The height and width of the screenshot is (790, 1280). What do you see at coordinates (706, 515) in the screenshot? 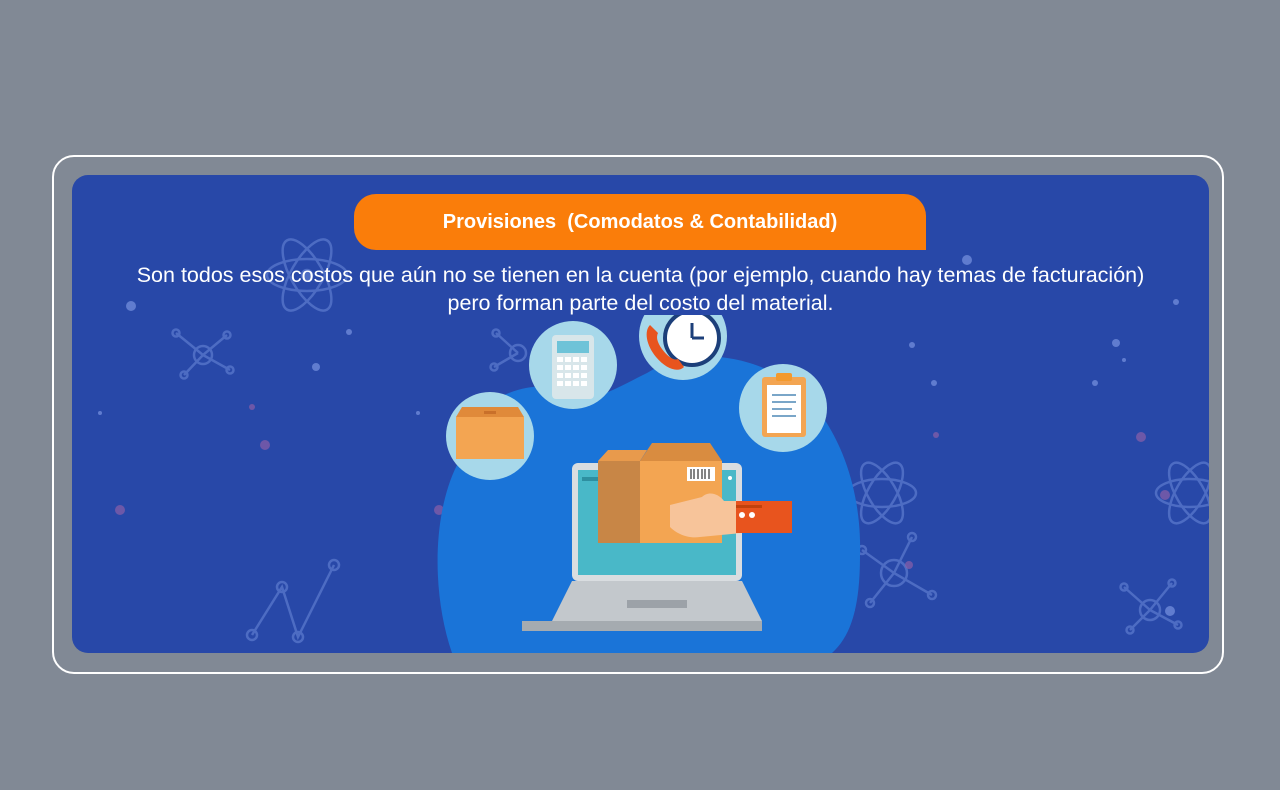
I see `hand-icon` at bounding box center [706, 515].